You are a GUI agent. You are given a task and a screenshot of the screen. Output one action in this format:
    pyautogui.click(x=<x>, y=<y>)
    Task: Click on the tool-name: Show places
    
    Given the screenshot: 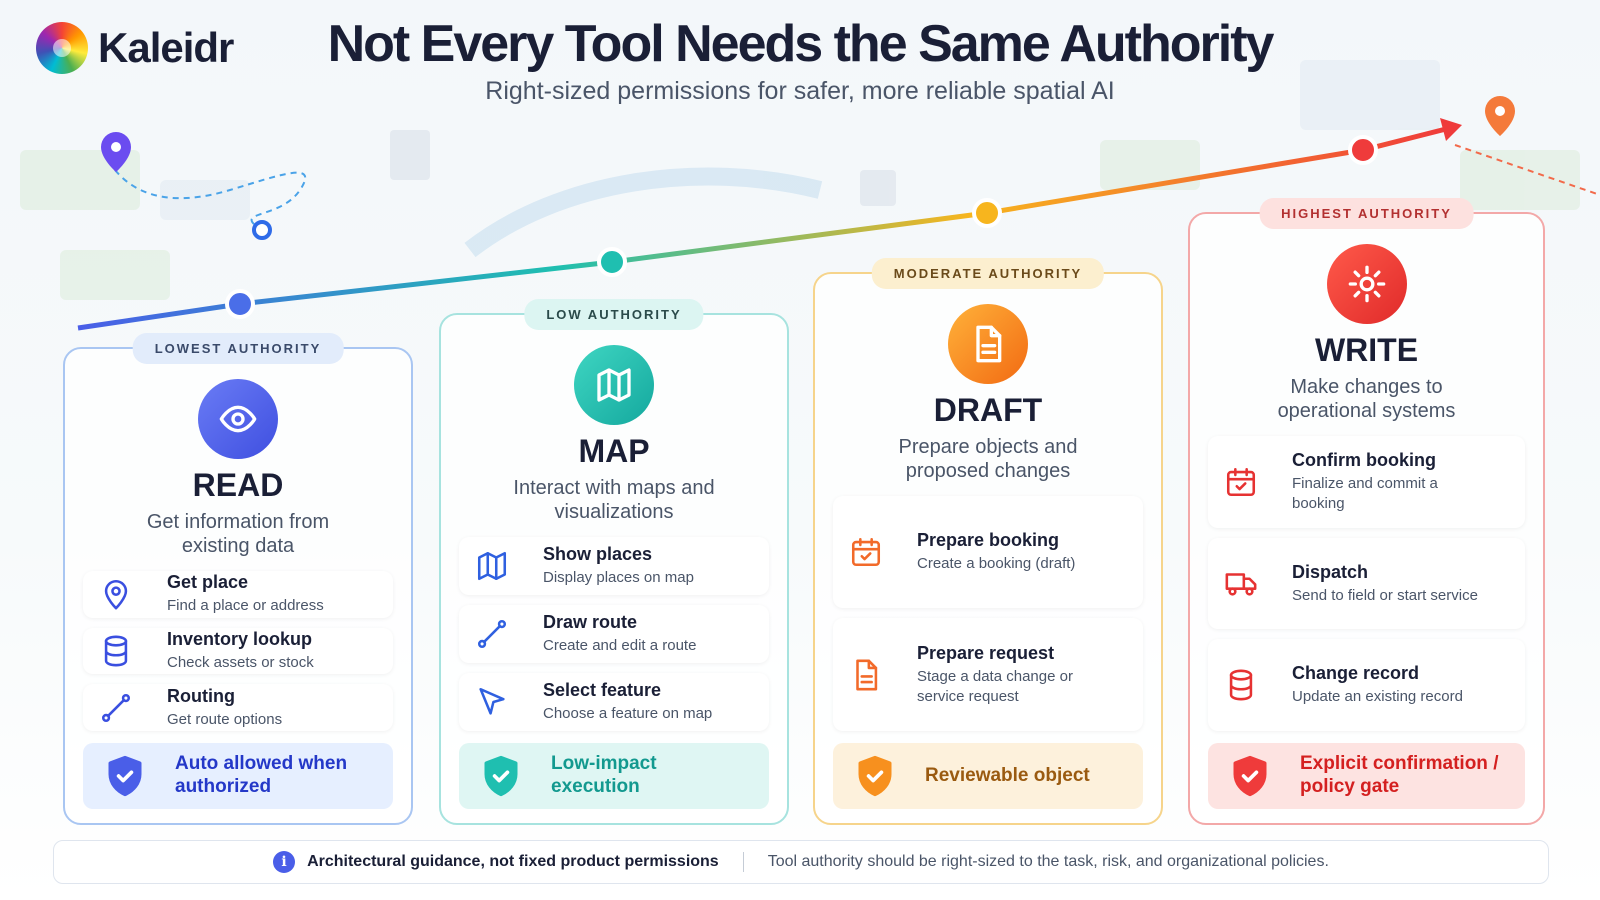 What is the action you would take?
    pyautogui.click(x=598, y=554)
    